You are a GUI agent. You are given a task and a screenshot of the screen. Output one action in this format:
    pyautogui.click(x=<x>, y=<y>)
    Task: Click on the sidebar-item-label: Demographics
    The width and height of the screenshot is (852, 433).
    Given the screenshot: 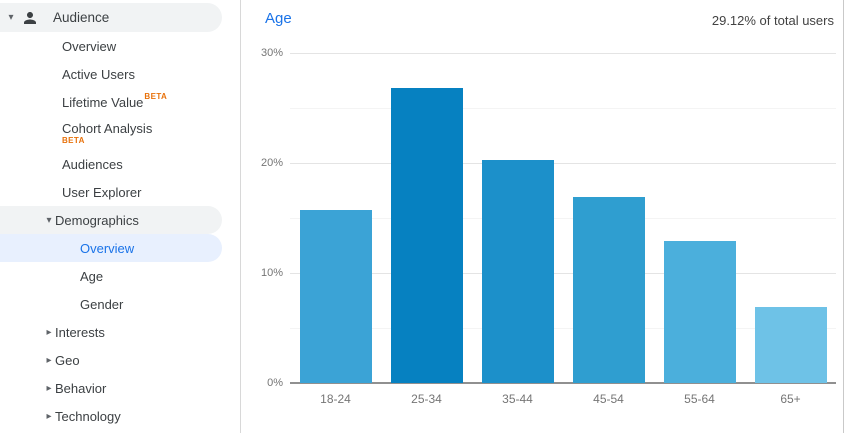 What is the action you would take?
    pyautogui.click(x=97, y=220)
    